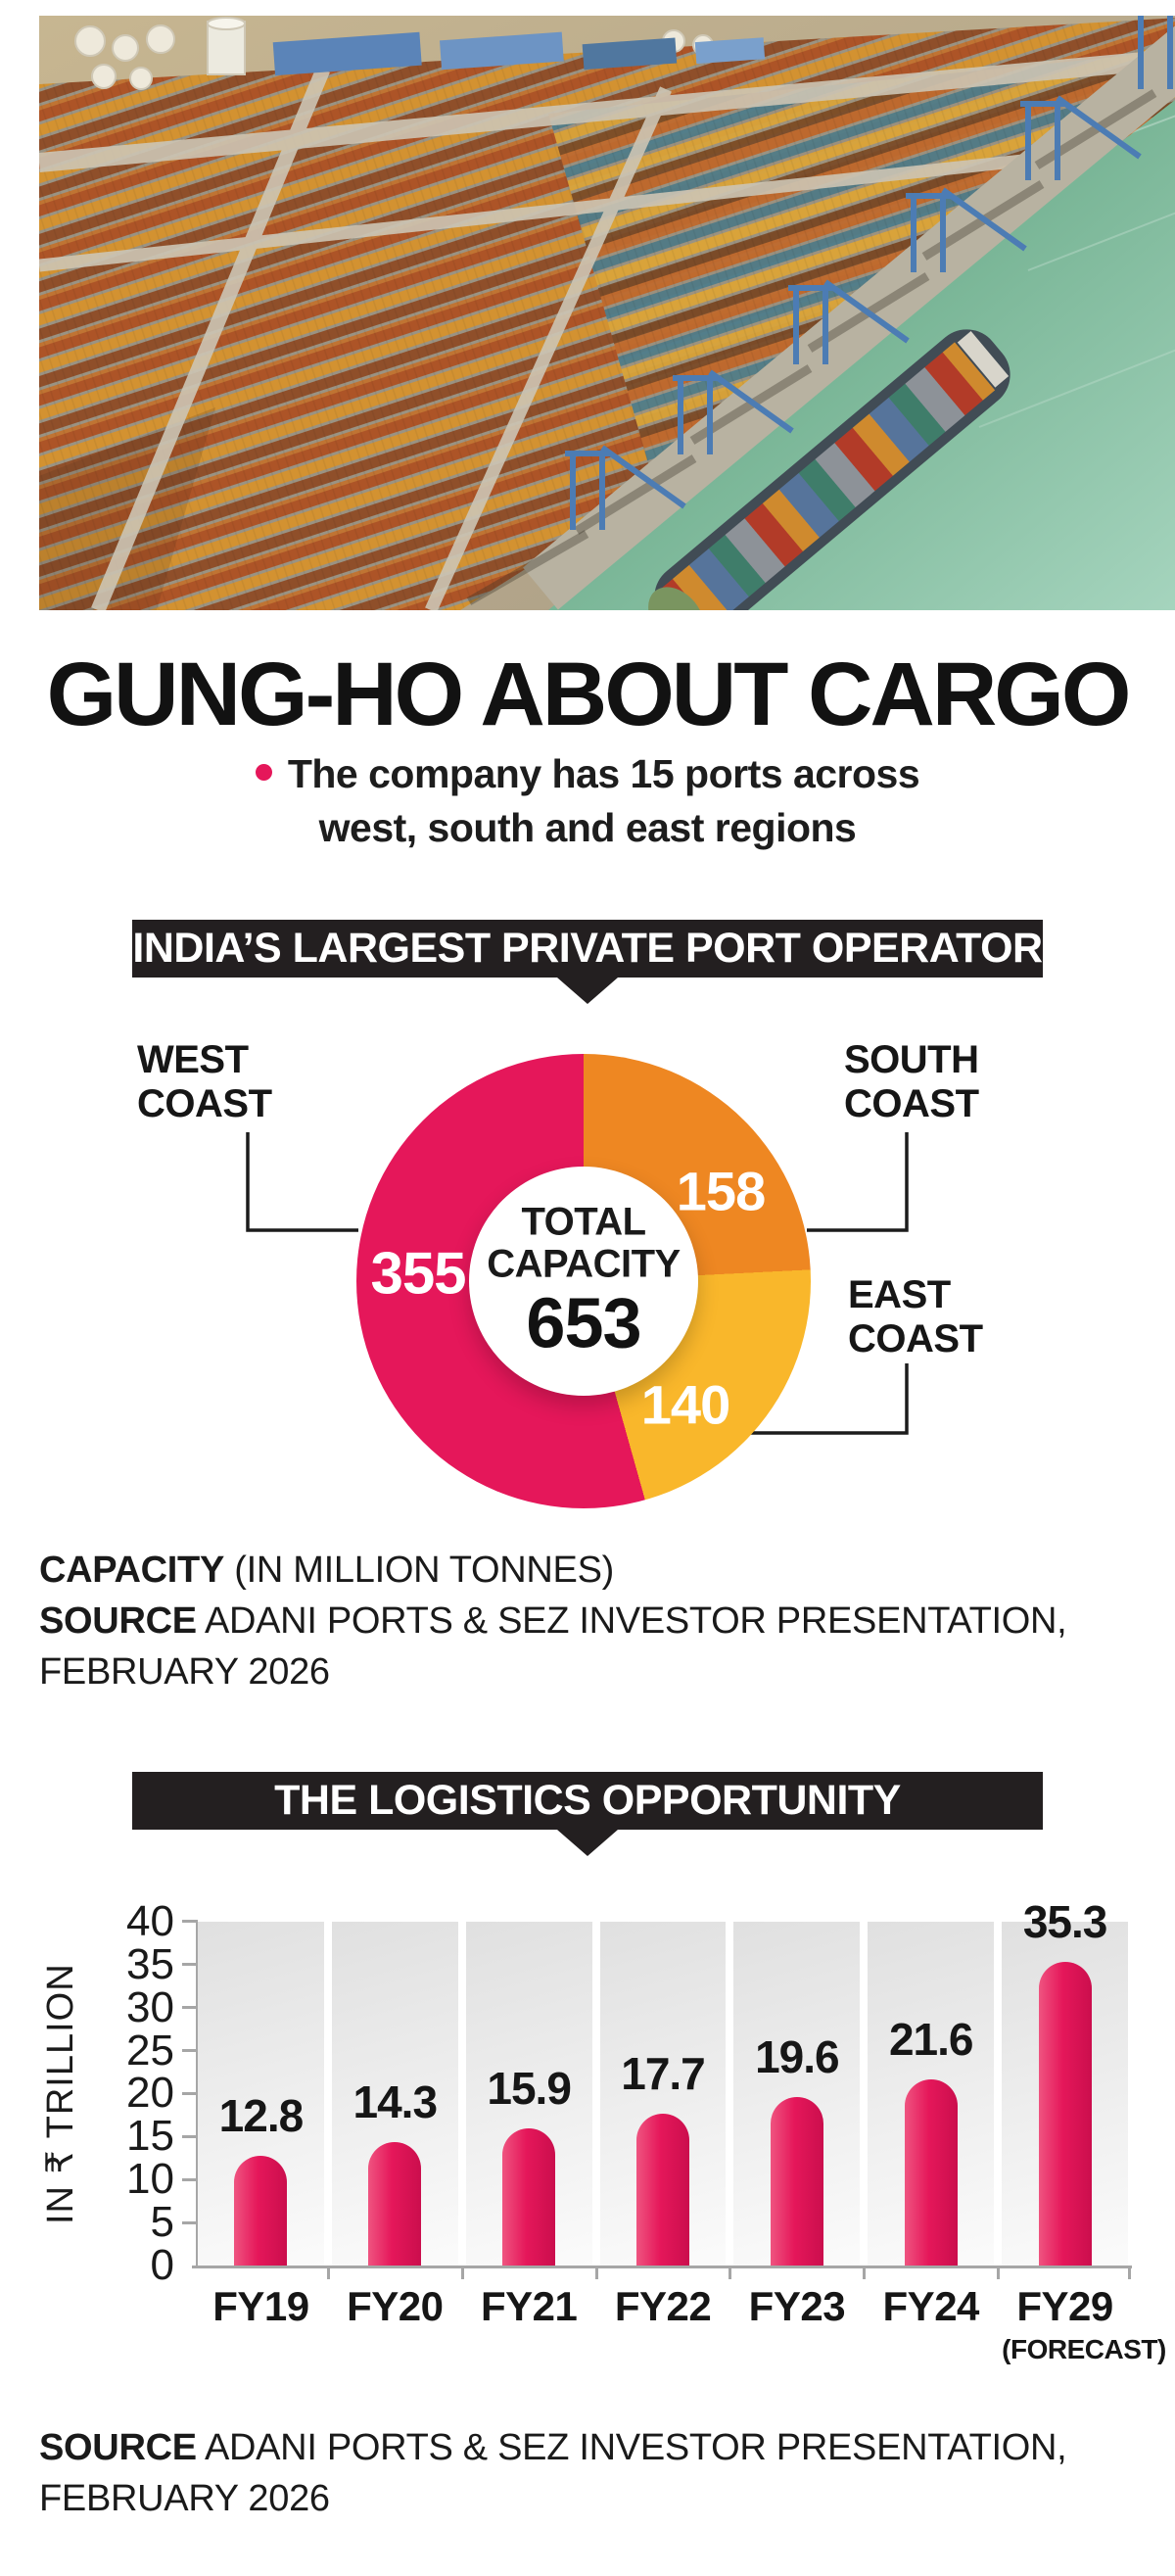  I want to click on bar-bg-column: 12.8 FY19, so click(261, 2125).